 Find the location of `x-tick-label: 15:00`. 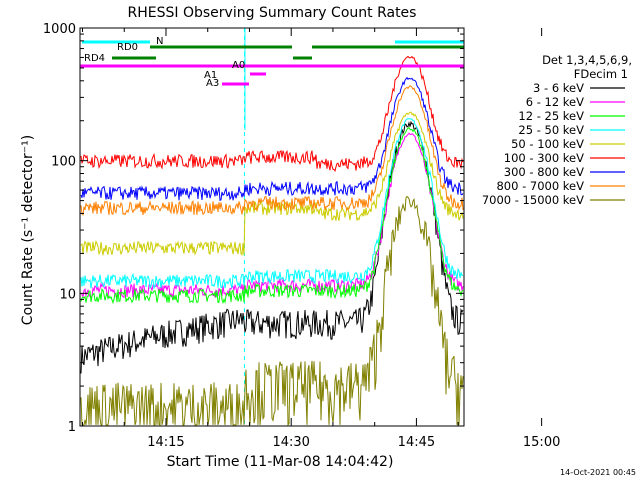

x-tick-label: 15:00 is located at coordinates (541, 442).